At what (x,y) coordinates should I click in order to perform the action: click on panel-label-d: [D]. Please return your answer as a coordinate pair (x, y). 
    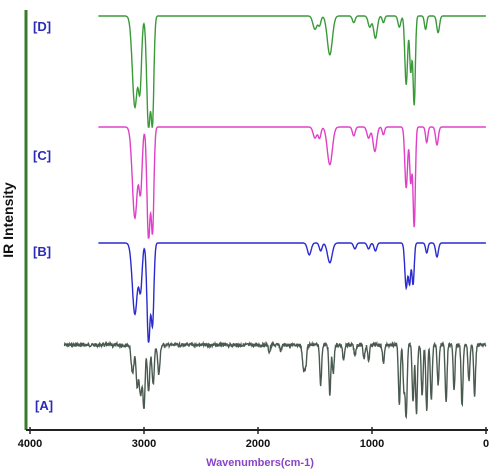
    Looking at the image, I should click on (42, 26).